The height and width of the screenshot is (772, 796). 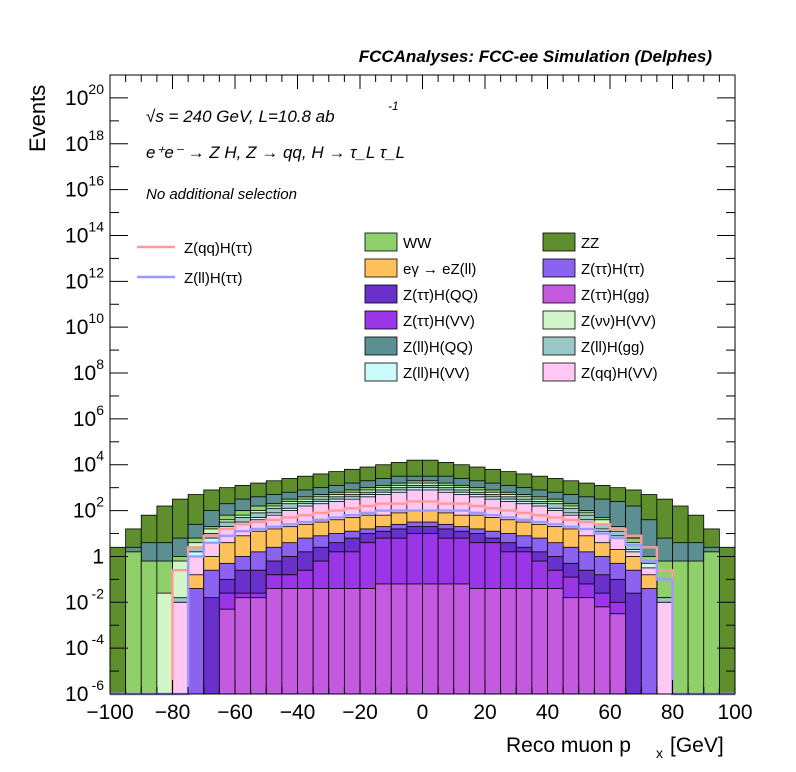 What do you see at coordinates (568, 745) in the screenshot?
I see `x-axis-label-main: Reco muon p` at bounding box center [568, 745].